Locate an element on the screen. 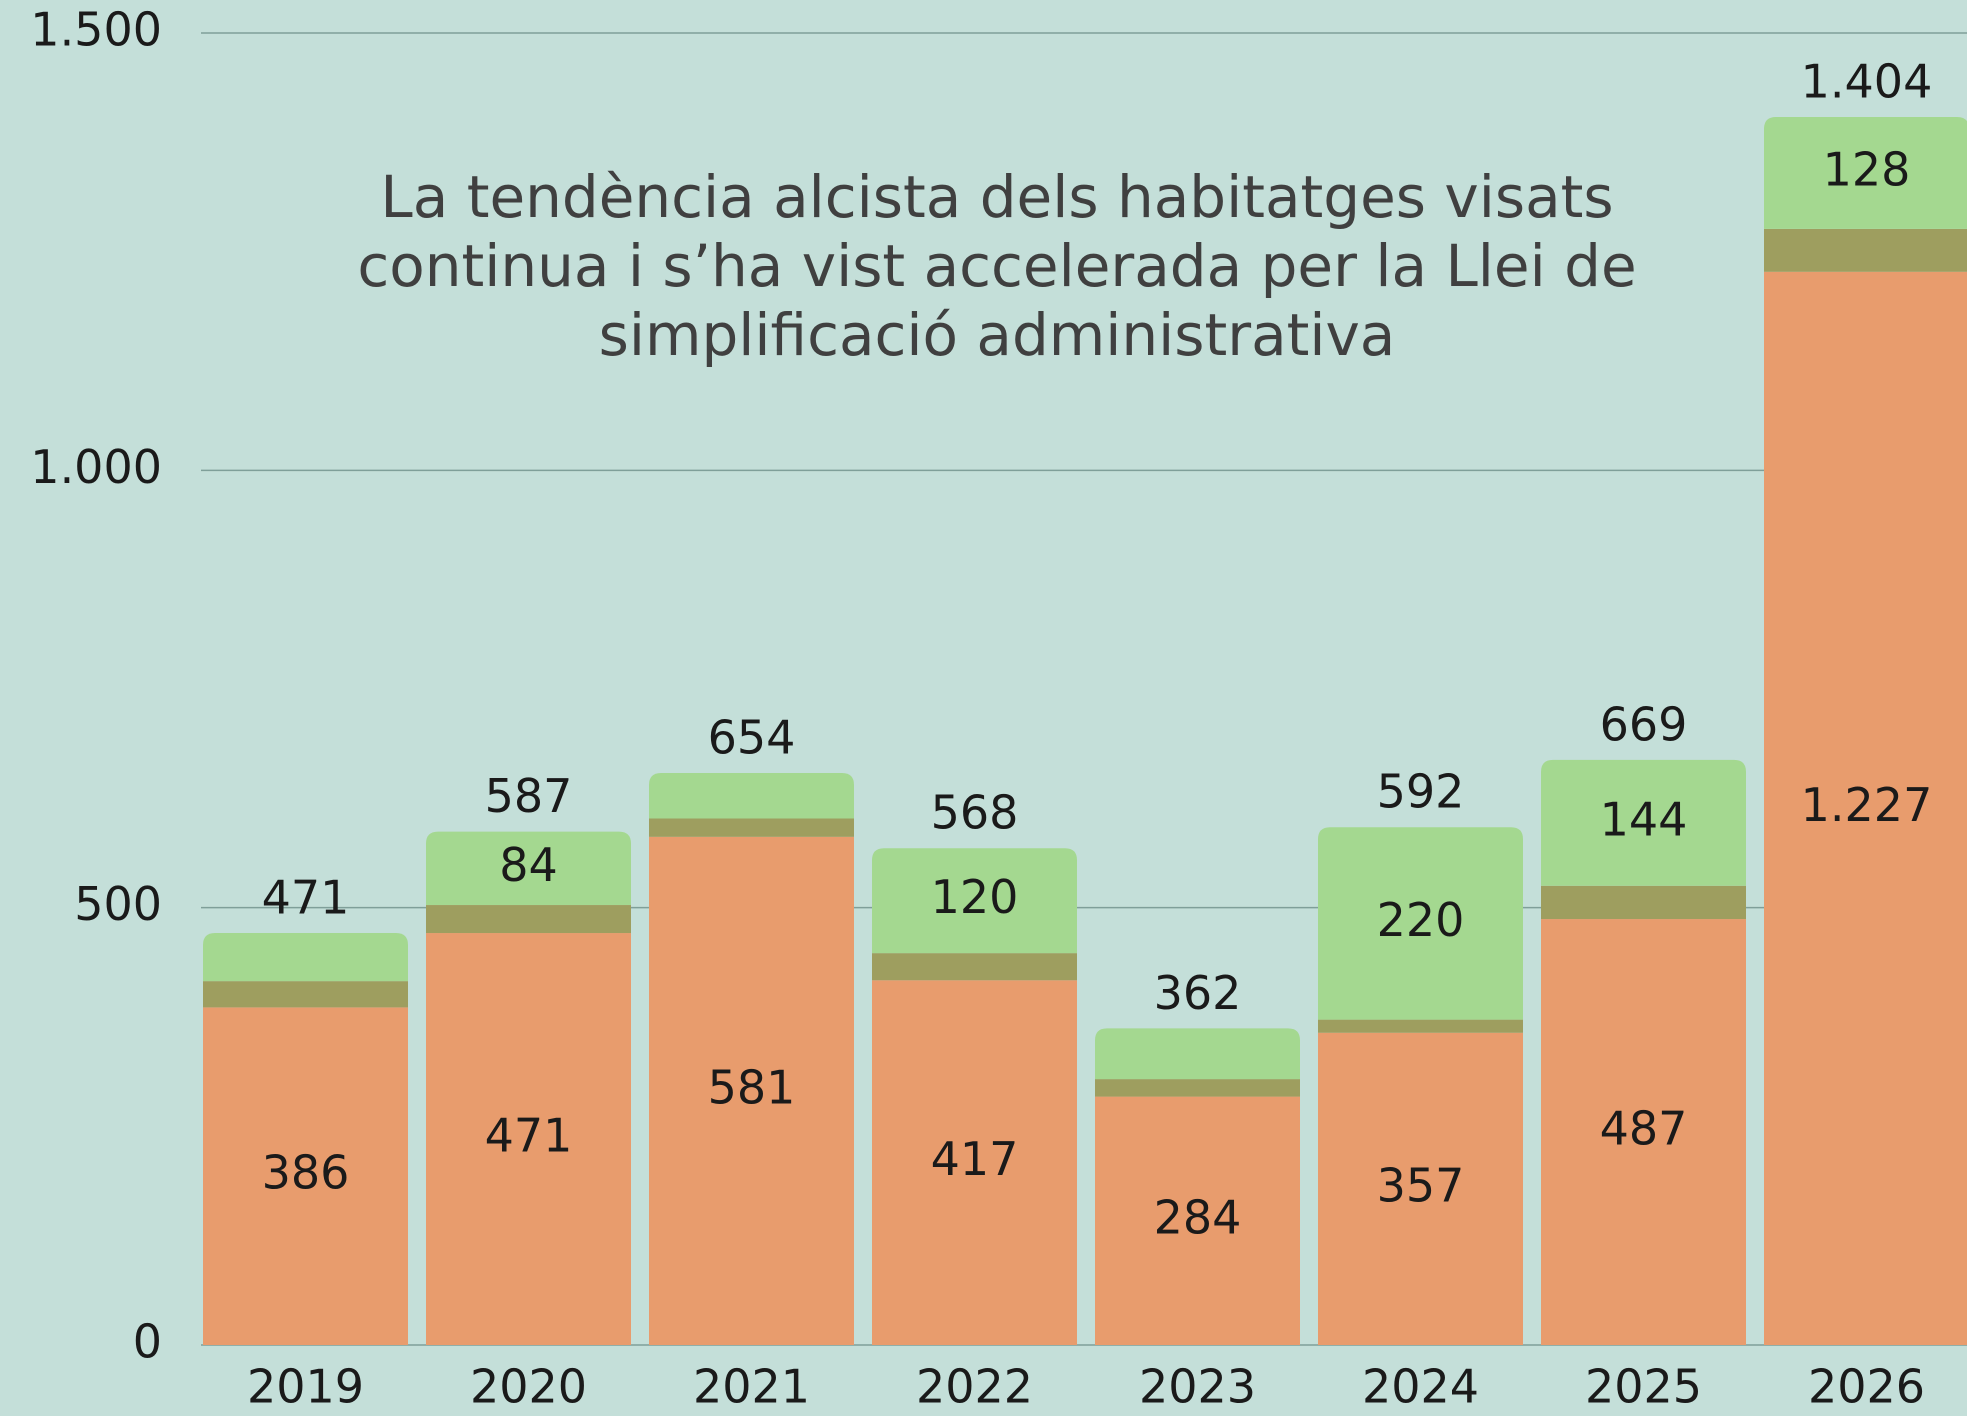 The width and height of the screenshot is (1967, 1416). x-tick-label: 2023 is located at coordinates (1197, 1387).